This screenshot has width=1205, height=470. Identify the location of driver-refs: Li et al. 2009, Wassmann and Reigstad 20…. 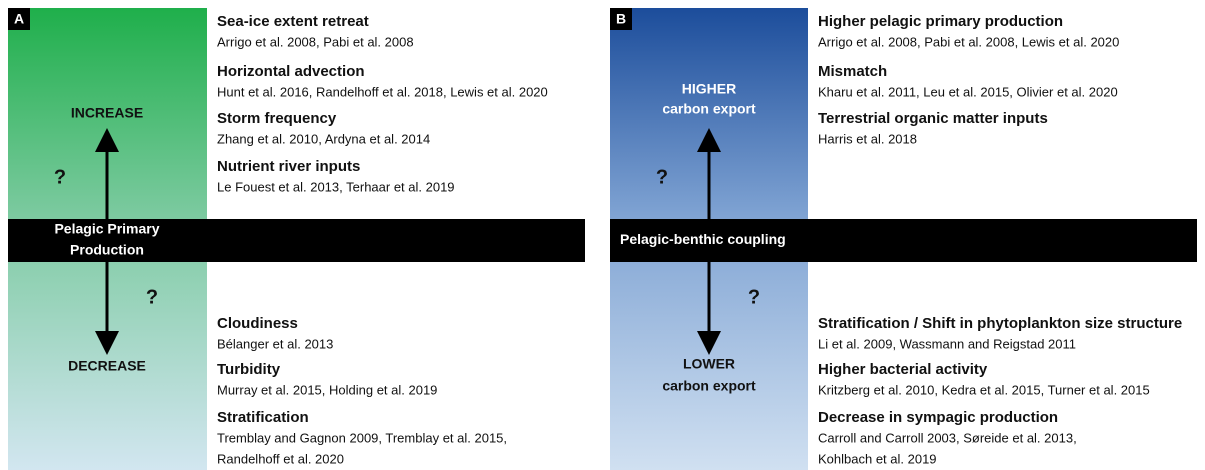
(947, 343).